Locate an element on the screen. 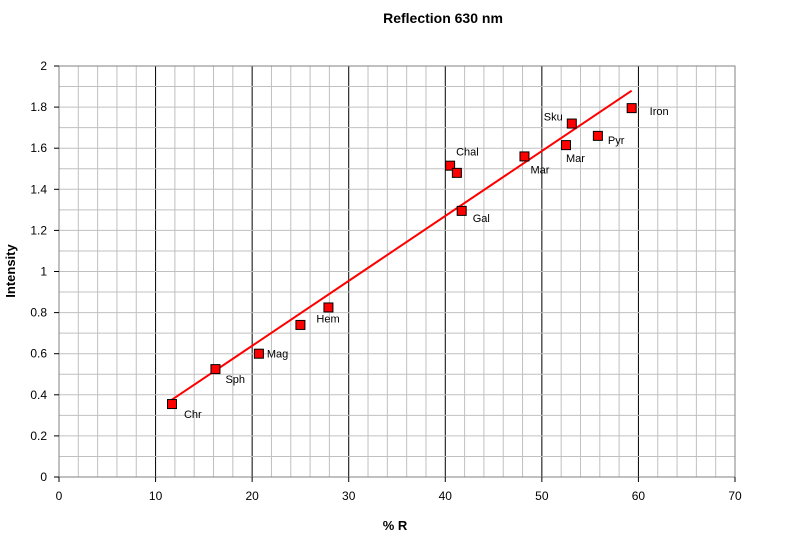 The image size is (795, 536). x-tick-label: 40 is located at coordinates (446, 496).